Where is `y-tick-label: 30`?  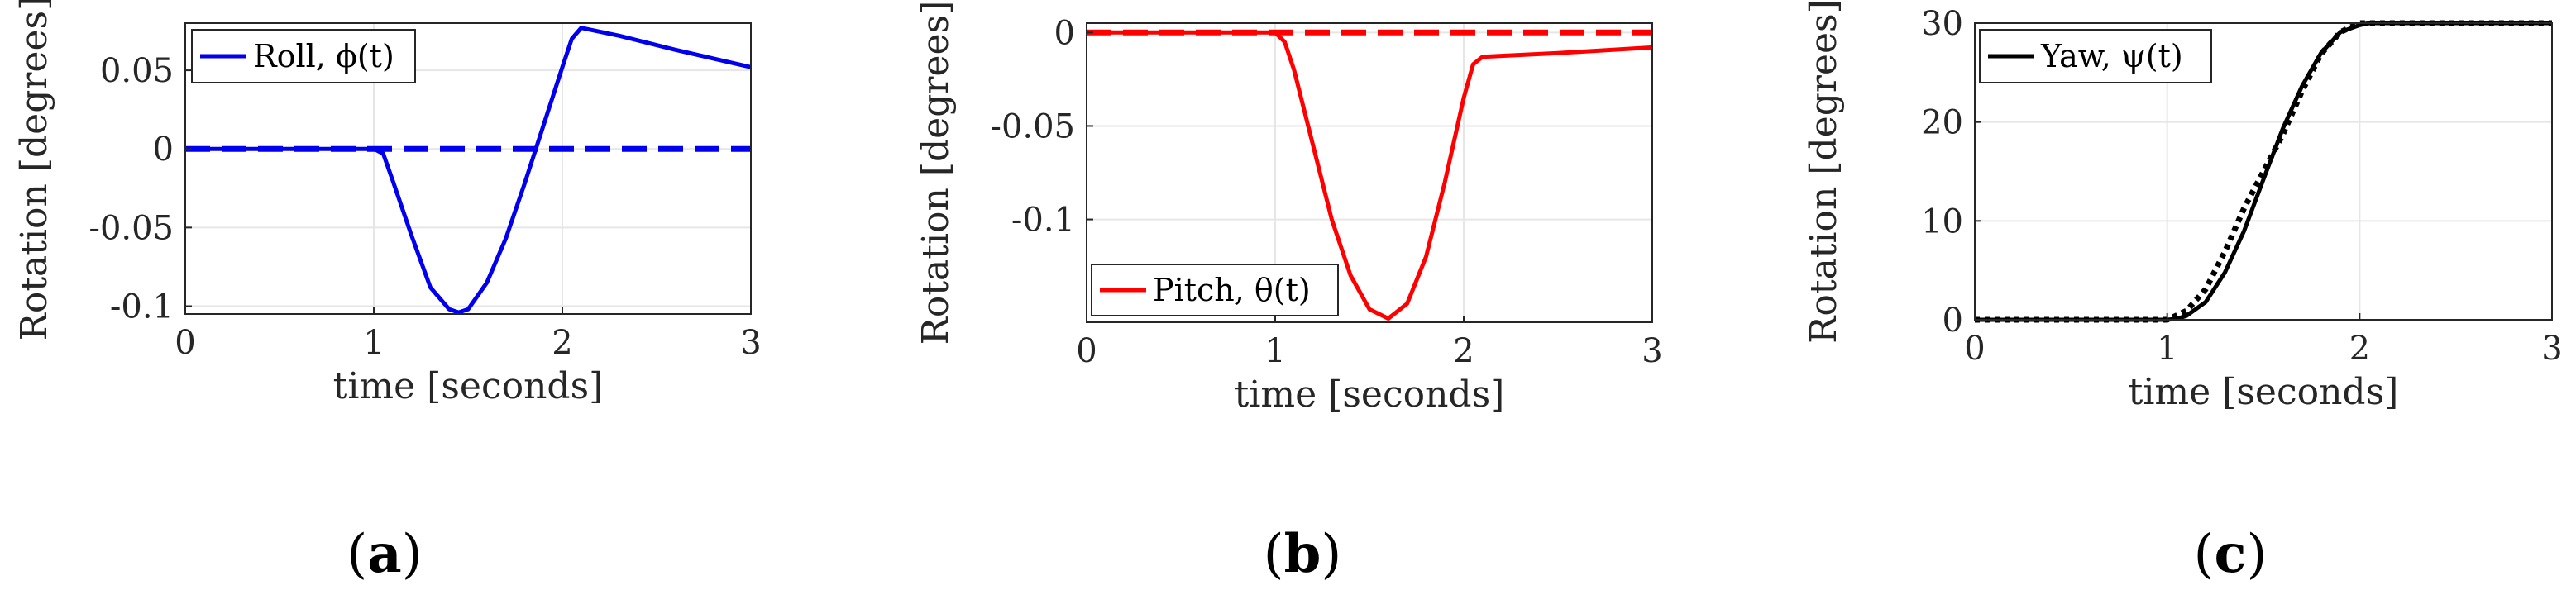
y-tick-label: 30 is located at coordinates (1942, 24).